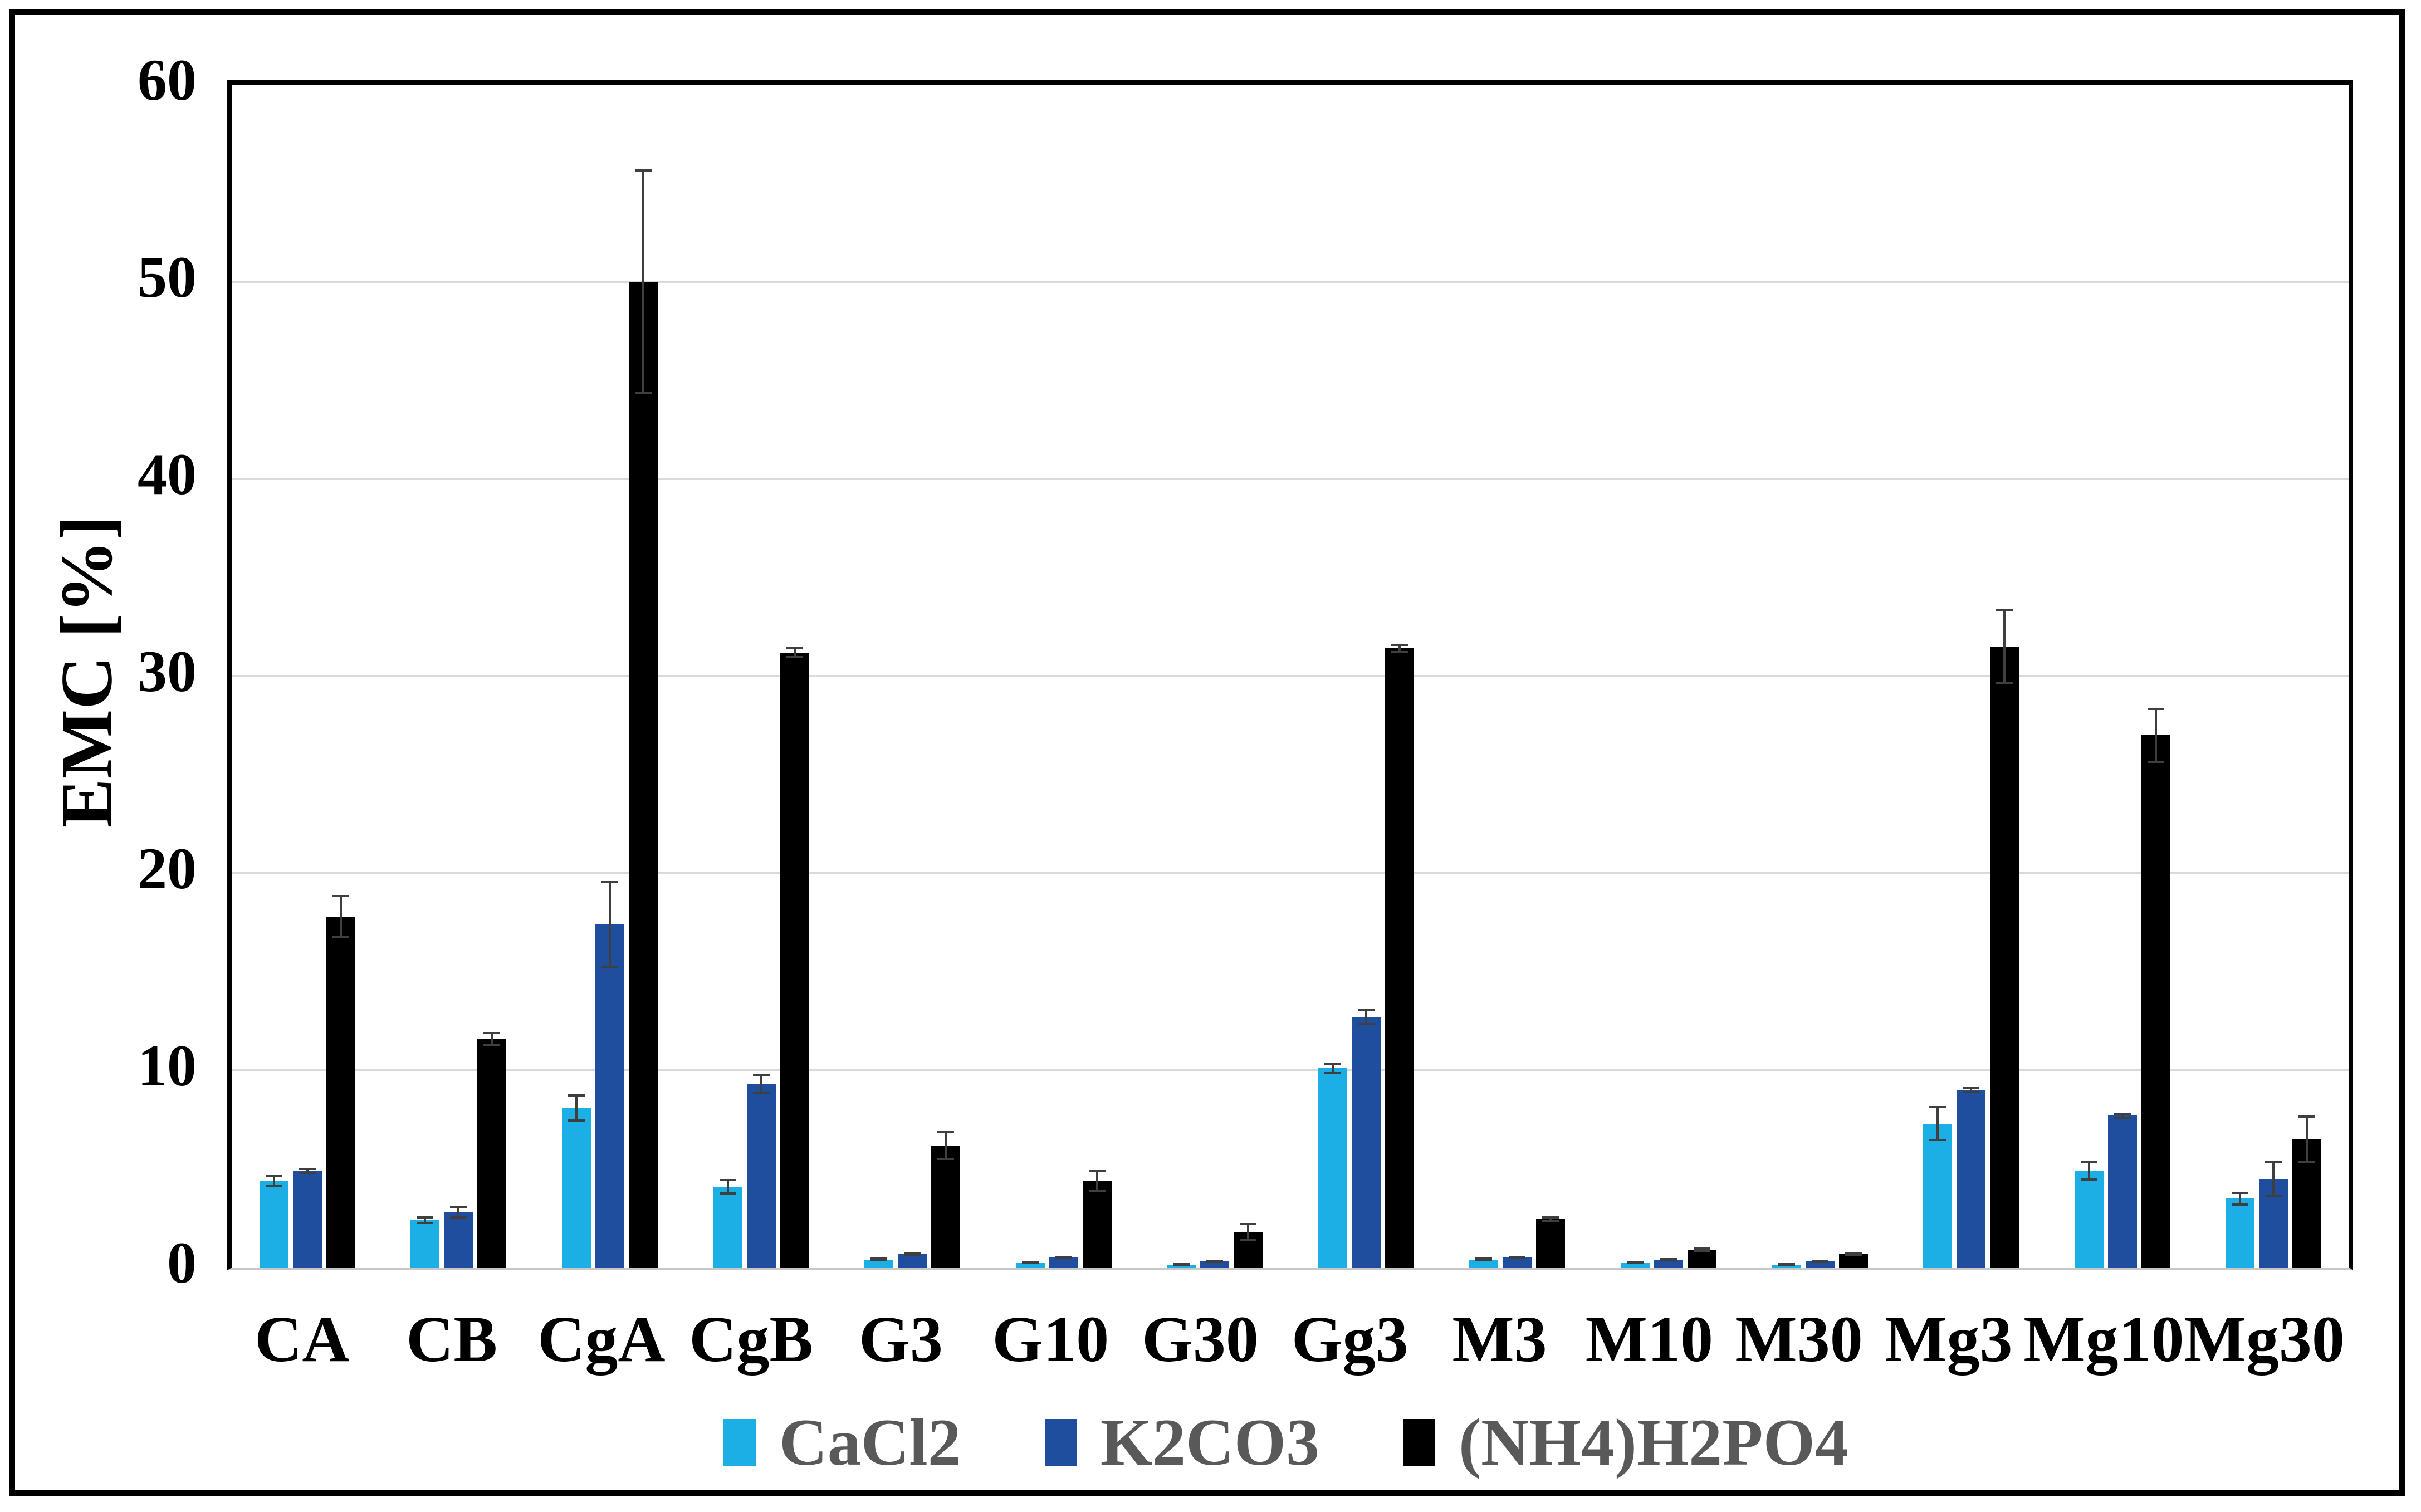 Image resolution: width=2421 pixels, height=1512 pixels. I want to click on x-category-label-Mg10: Mg10, so click(2103, 1339).